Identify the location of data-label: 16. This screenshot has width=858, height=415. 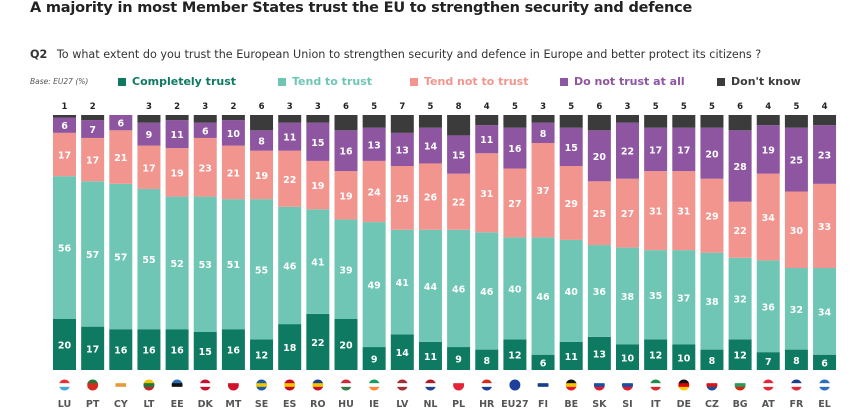
(515, 149).